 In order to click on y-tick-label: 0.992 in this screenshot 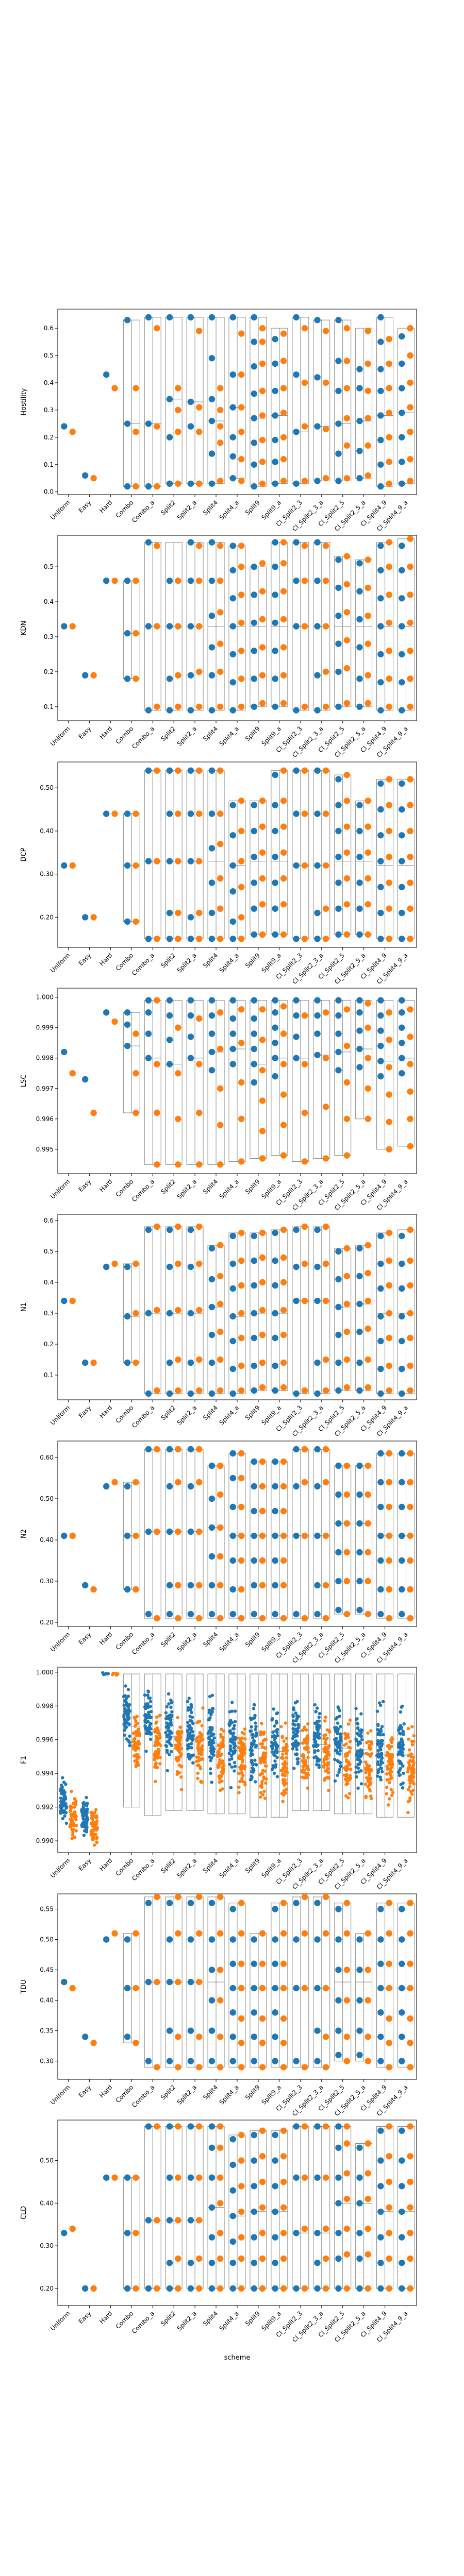, I will do `click(45, 1807)`.